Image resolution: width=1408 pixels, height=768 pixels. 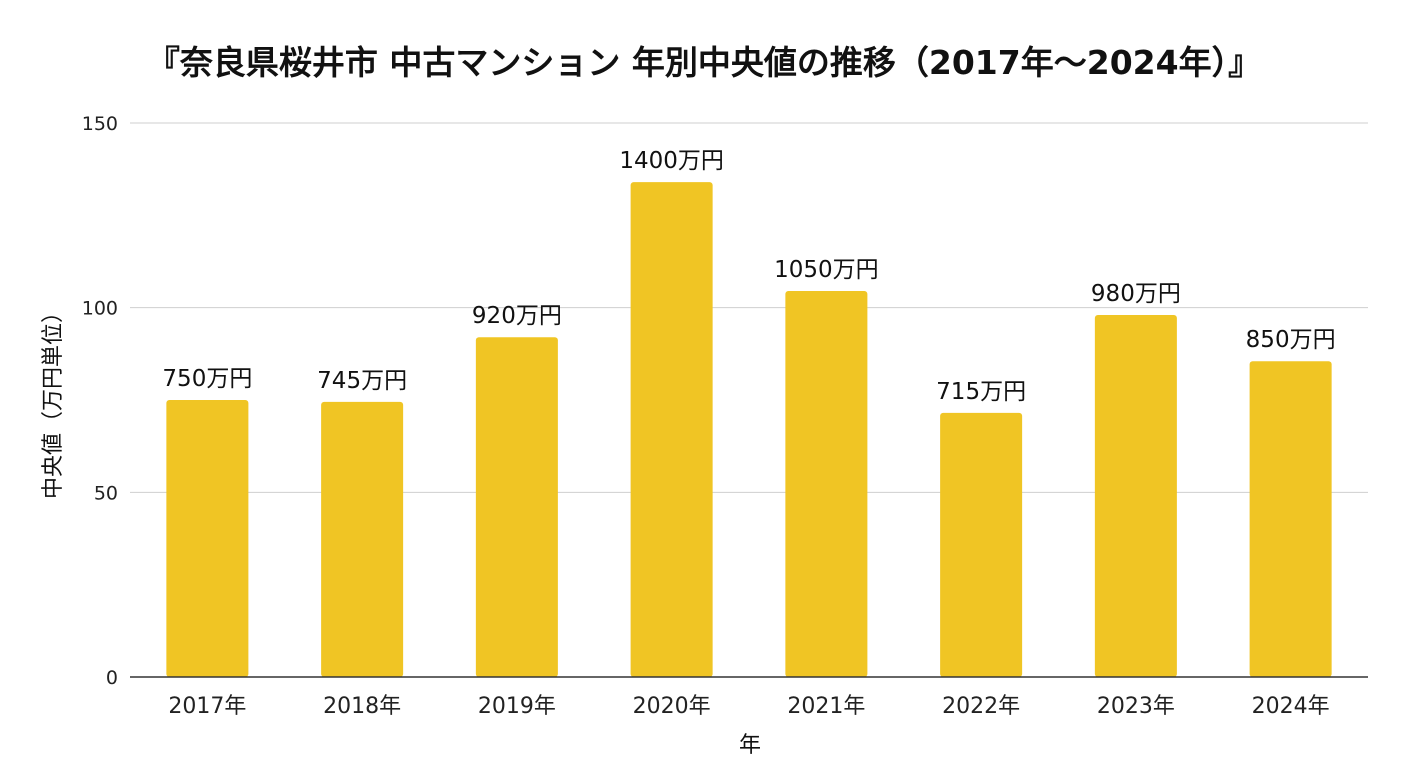 What do you see at coordinates (981, 392) in the screenshot?
I see `data-label: 715万円` at bounding box center [981, 392].